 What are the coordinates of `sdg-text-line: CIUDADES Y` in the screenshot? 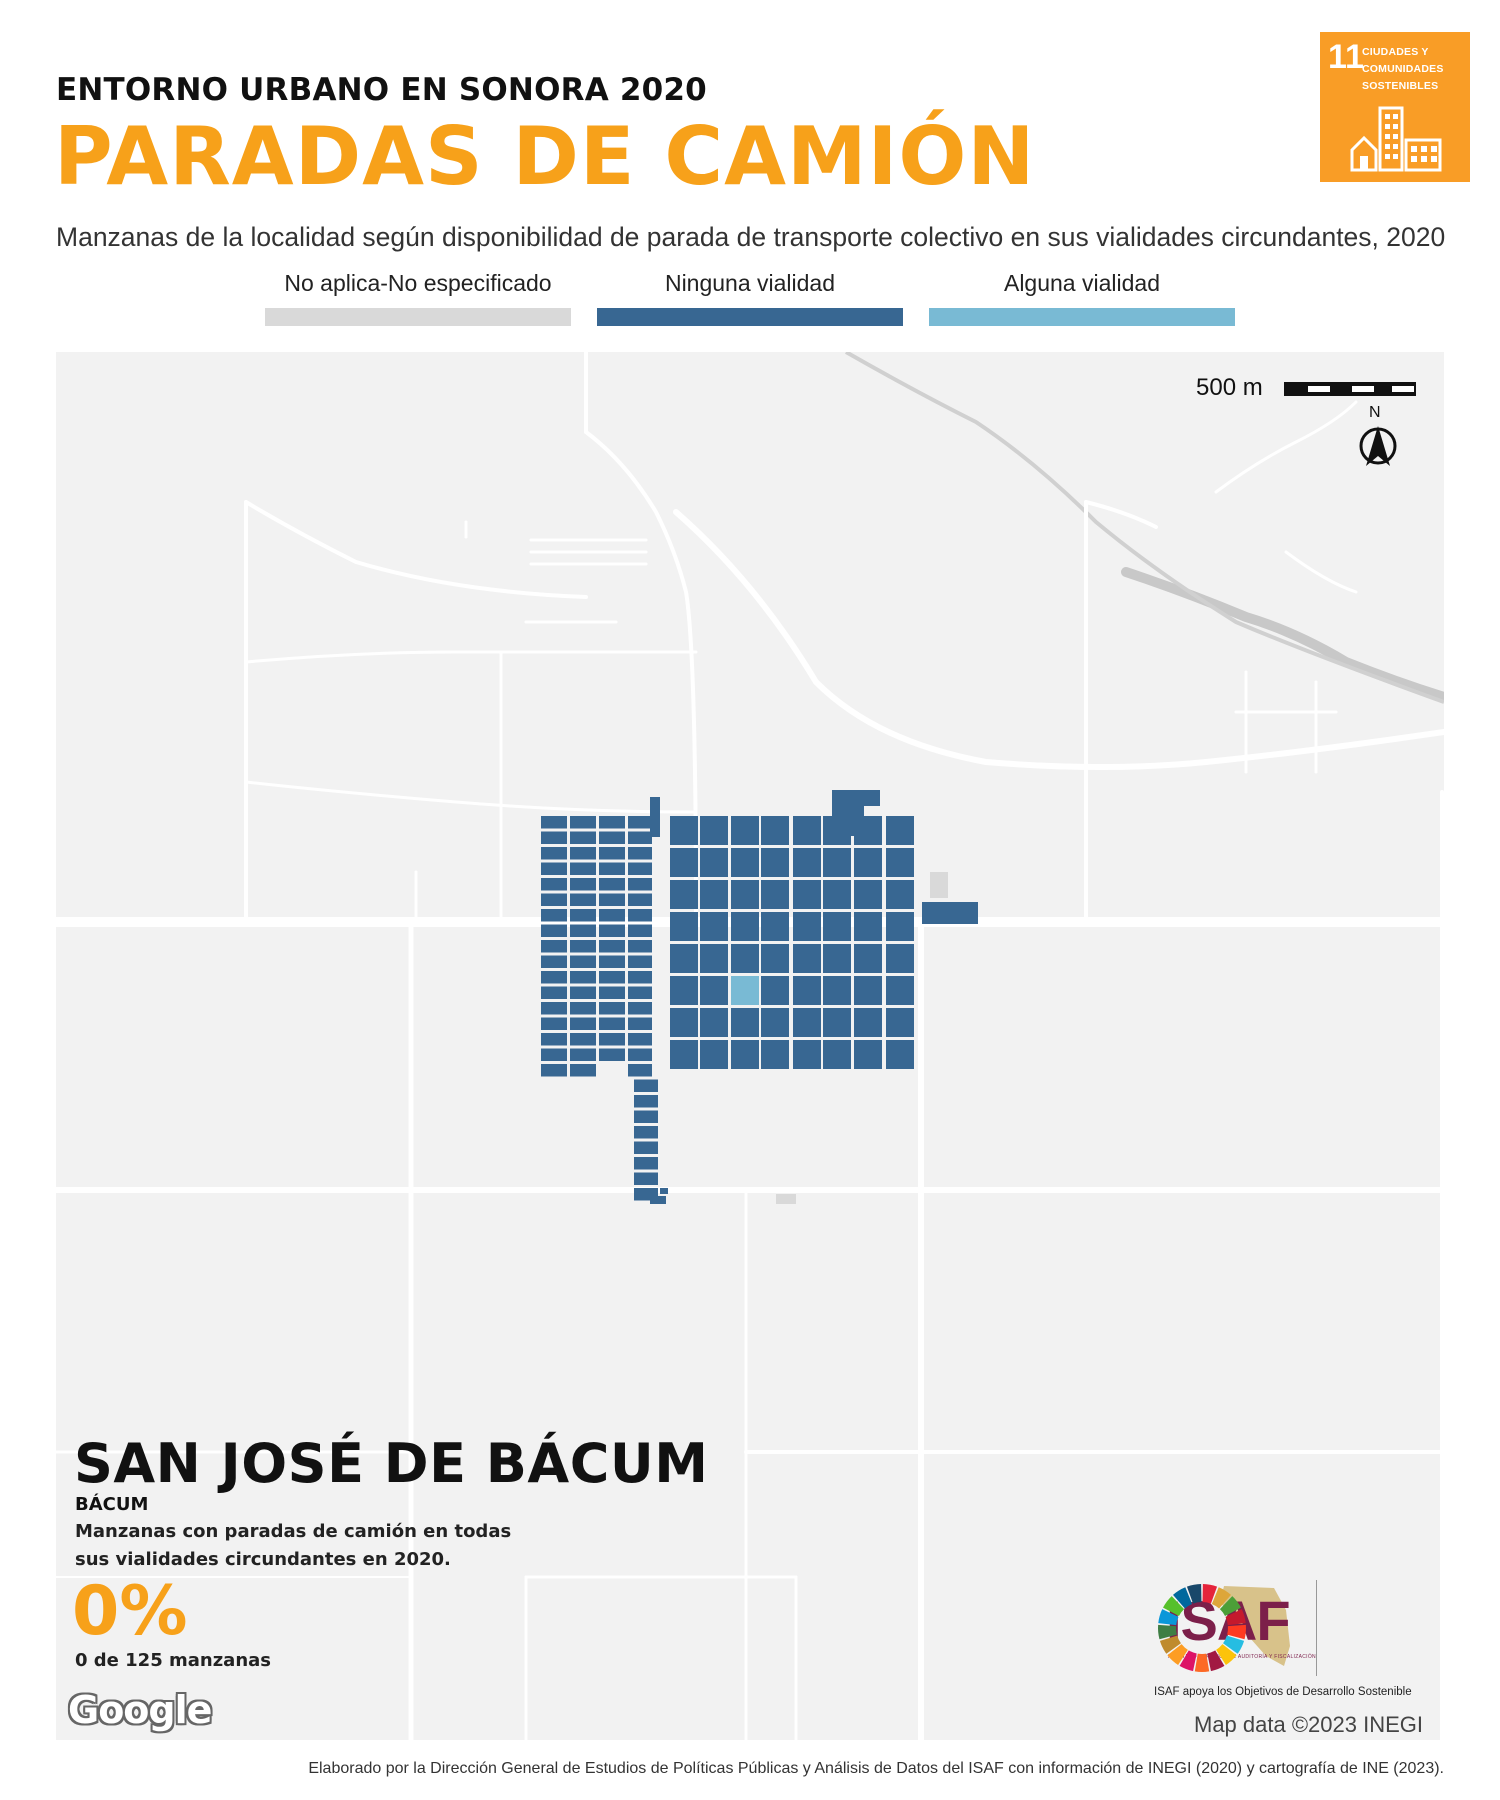 It's located at (1395, 52).